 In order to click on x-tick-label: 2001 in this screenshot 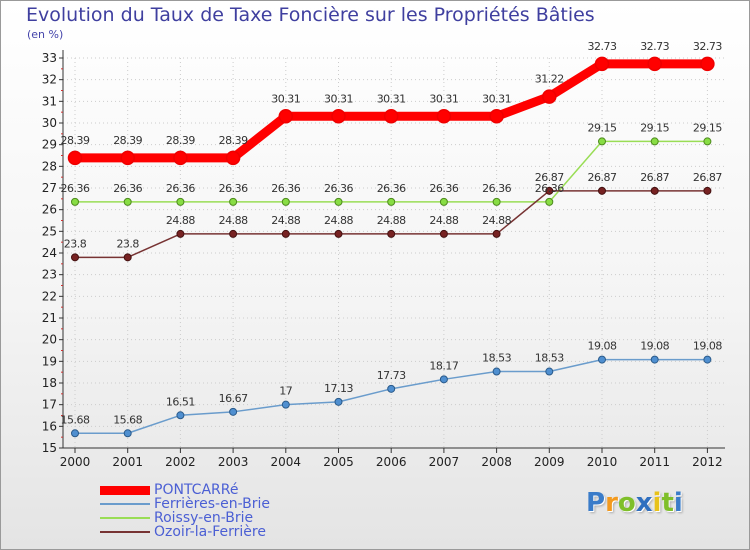, I will do `click(127, 462)`.